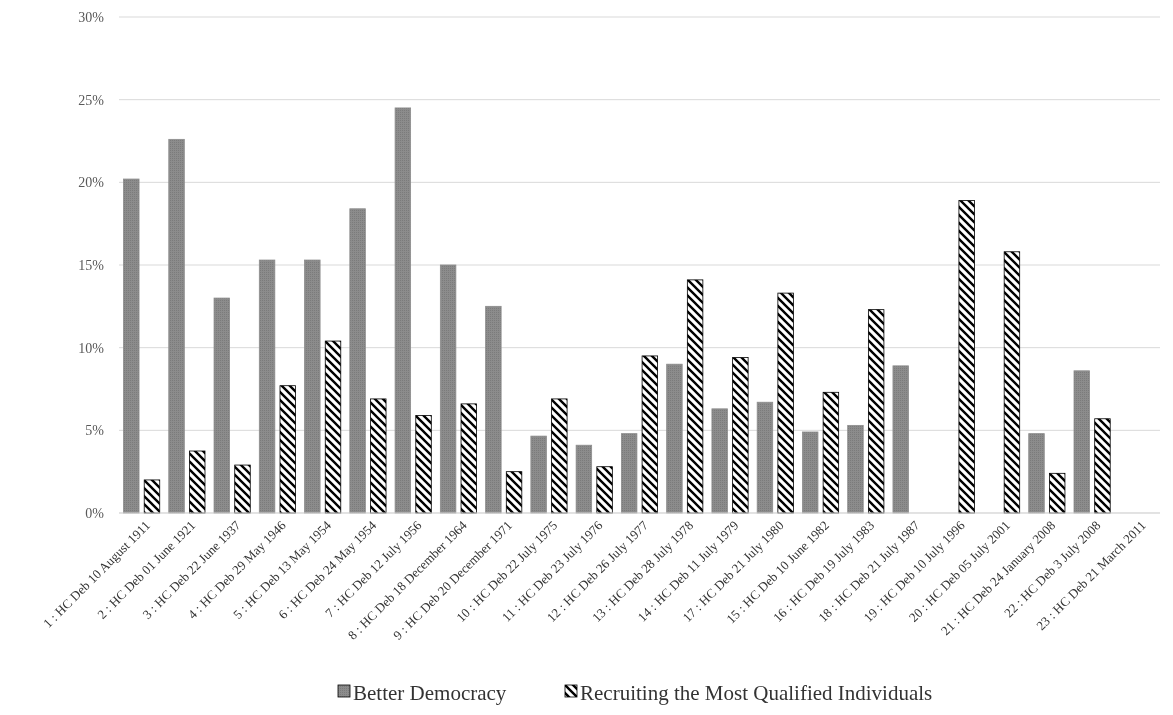 The image size is (1173, 715). Describe the element at coordinates (91, 100) in the screenshot. I see `y-tick-label: 25%` at that location.